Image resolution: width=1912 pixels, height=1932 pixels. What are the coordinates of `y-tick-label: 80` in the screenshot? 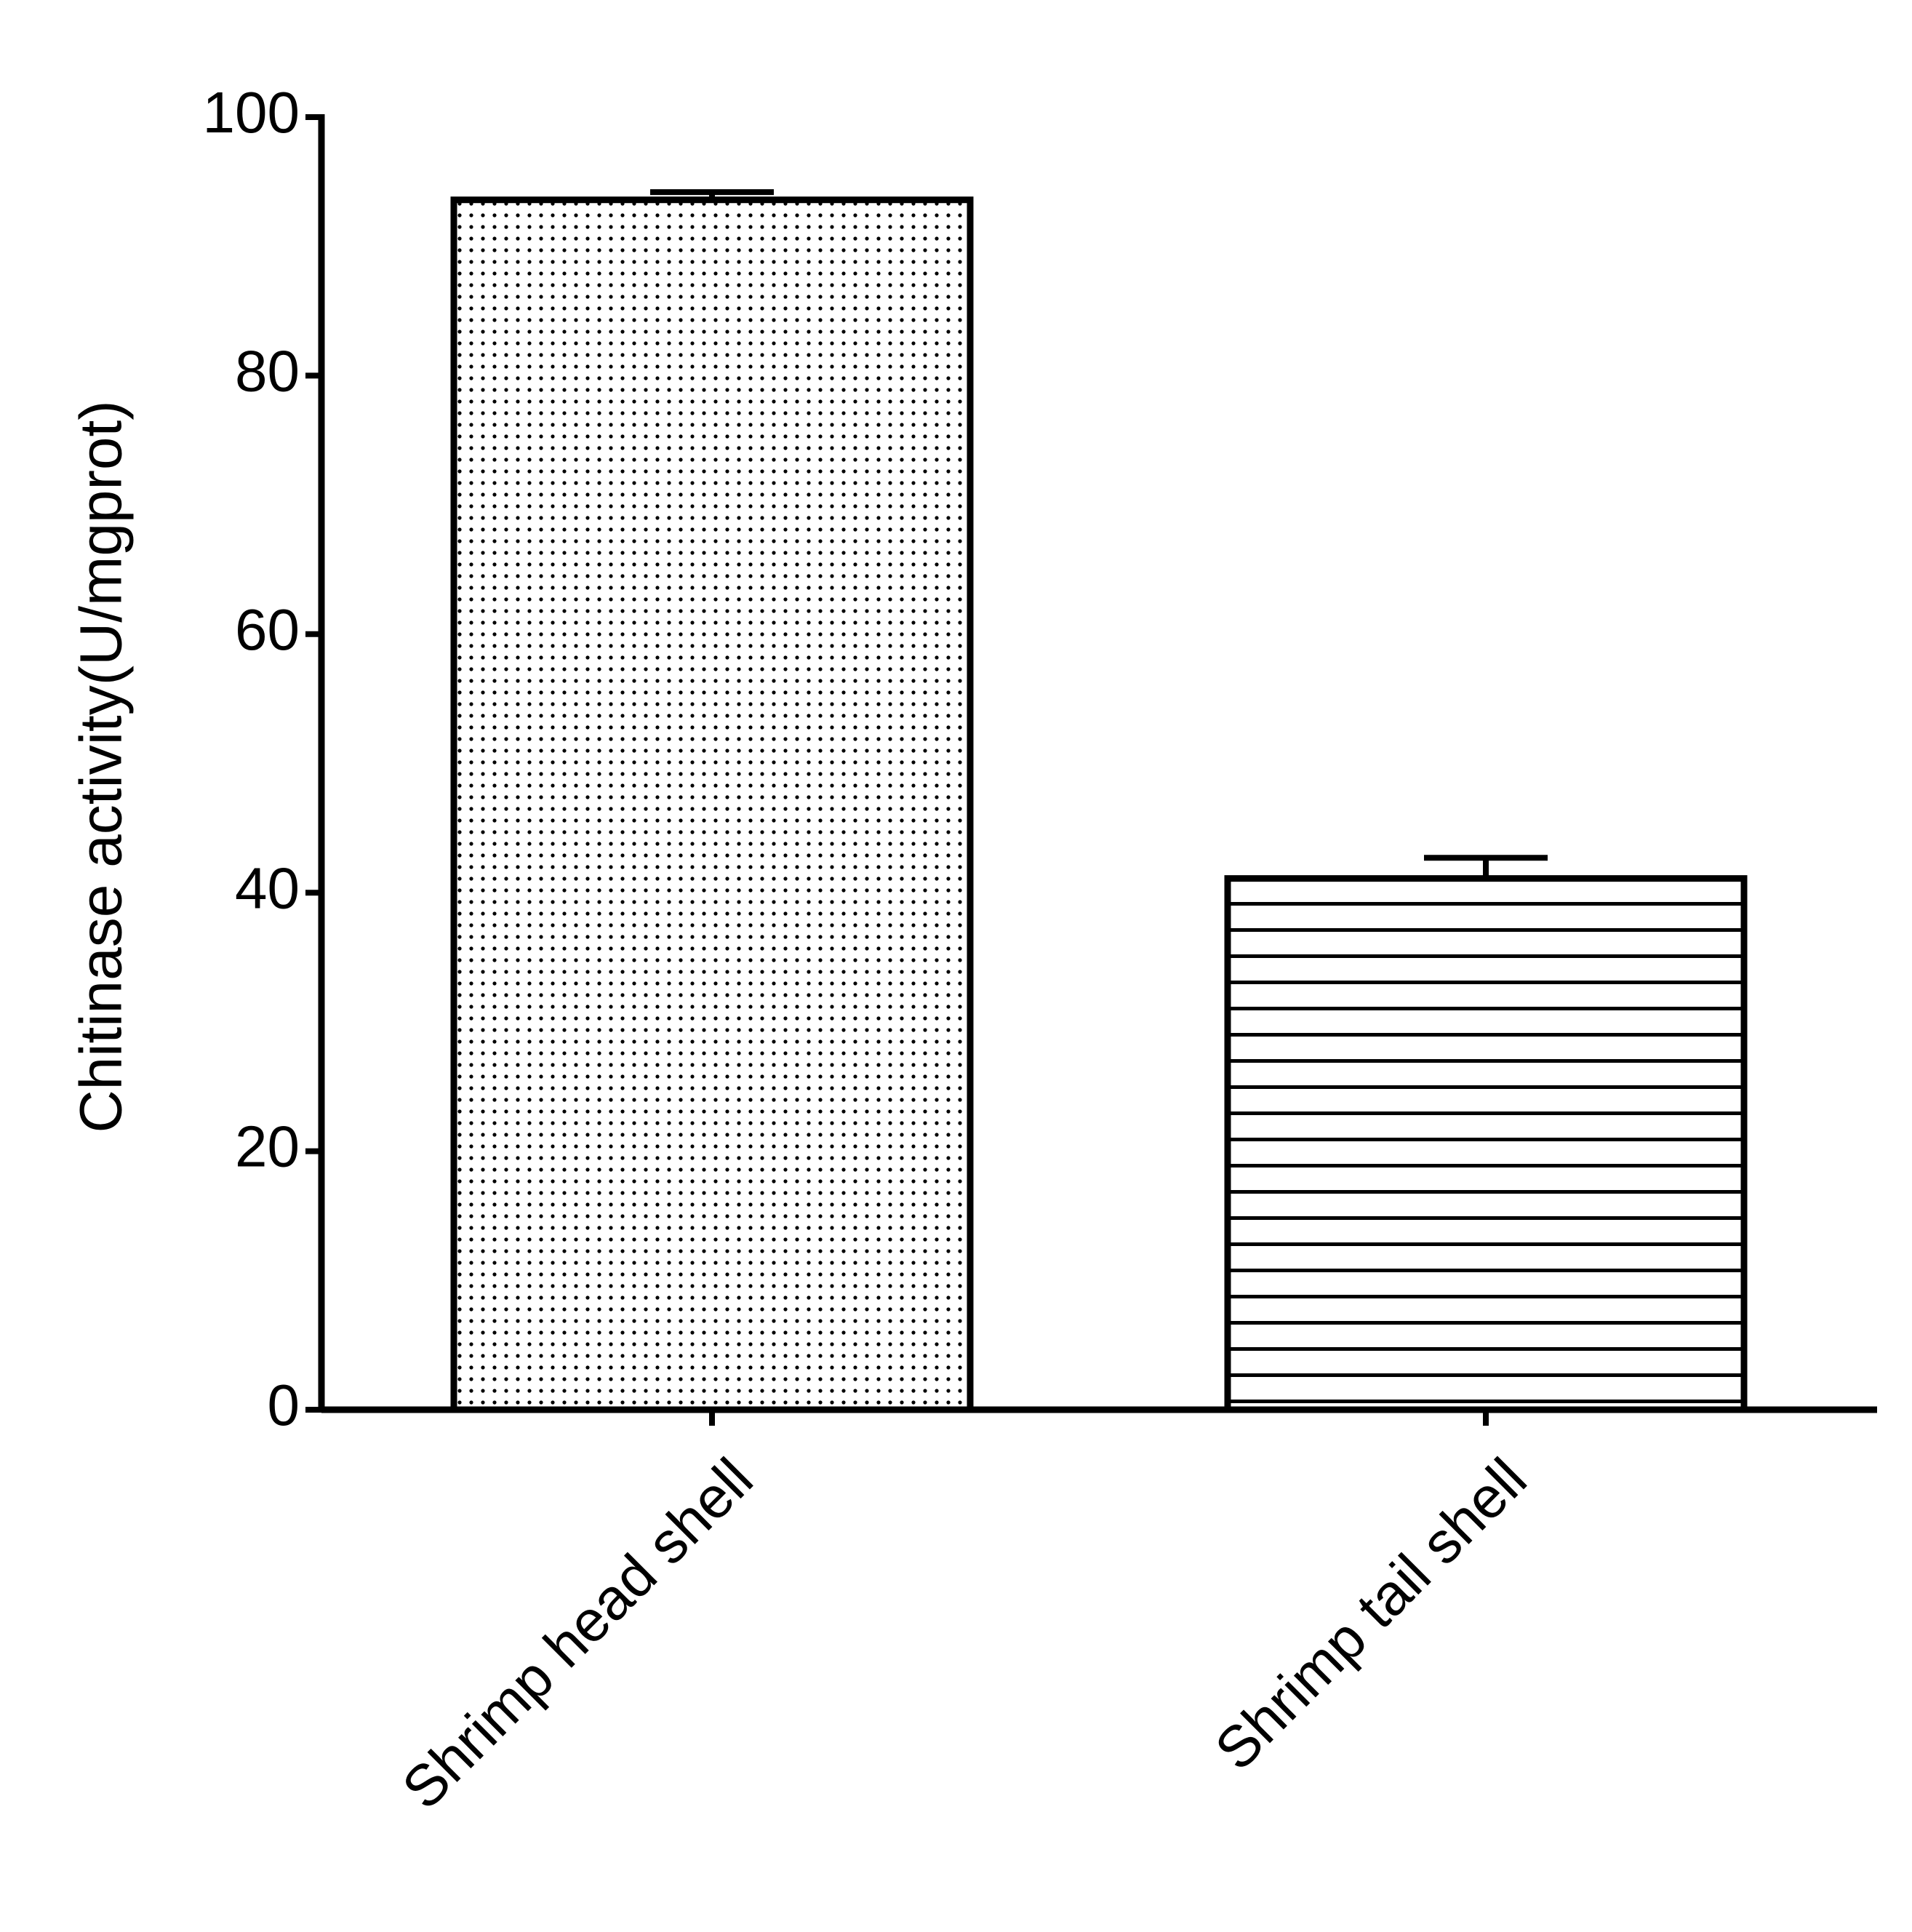 It's located at (267, 372).